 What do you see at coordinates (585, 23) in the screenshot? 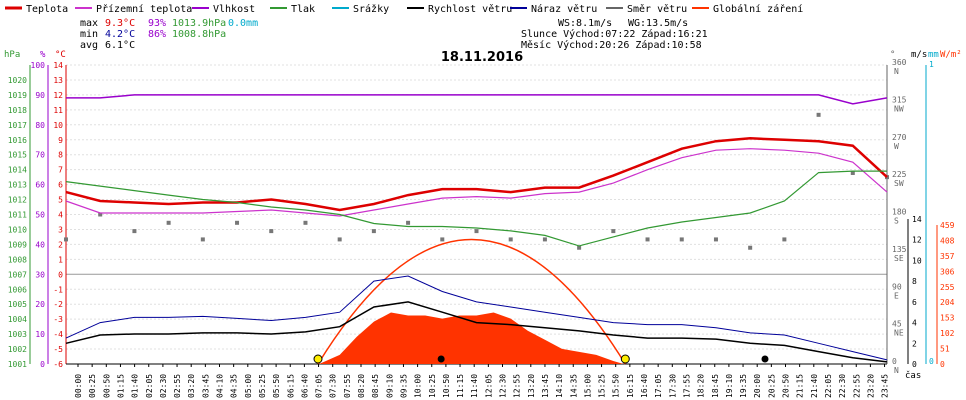
I see `info-ws: WS:8.1m/s` at bounding box center [585, 23].